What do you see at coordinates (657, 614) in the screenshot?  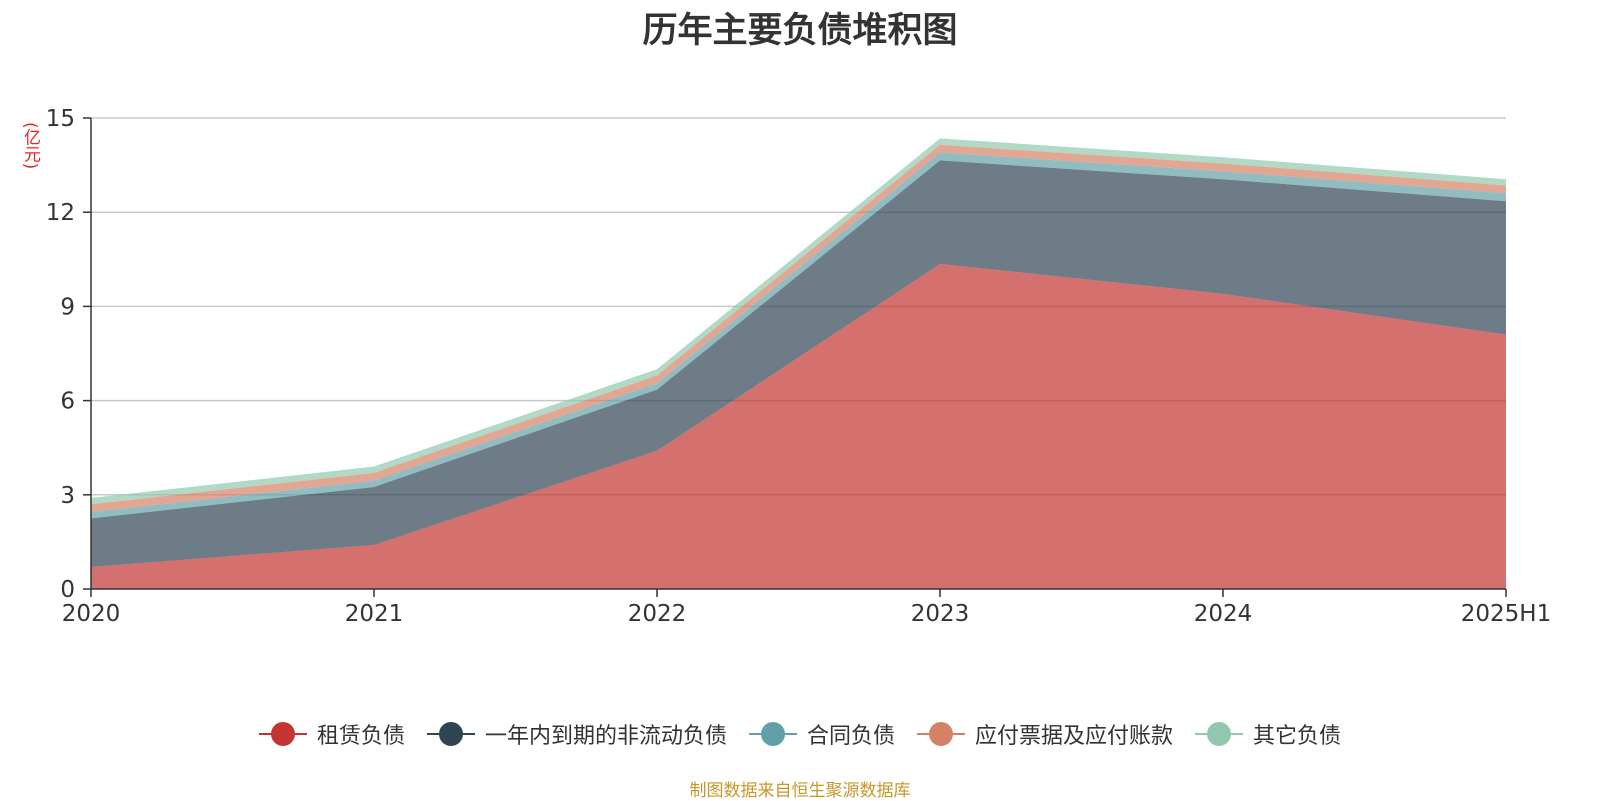 I see `x-tick-label: 2022` at bounding box center [657, 614].